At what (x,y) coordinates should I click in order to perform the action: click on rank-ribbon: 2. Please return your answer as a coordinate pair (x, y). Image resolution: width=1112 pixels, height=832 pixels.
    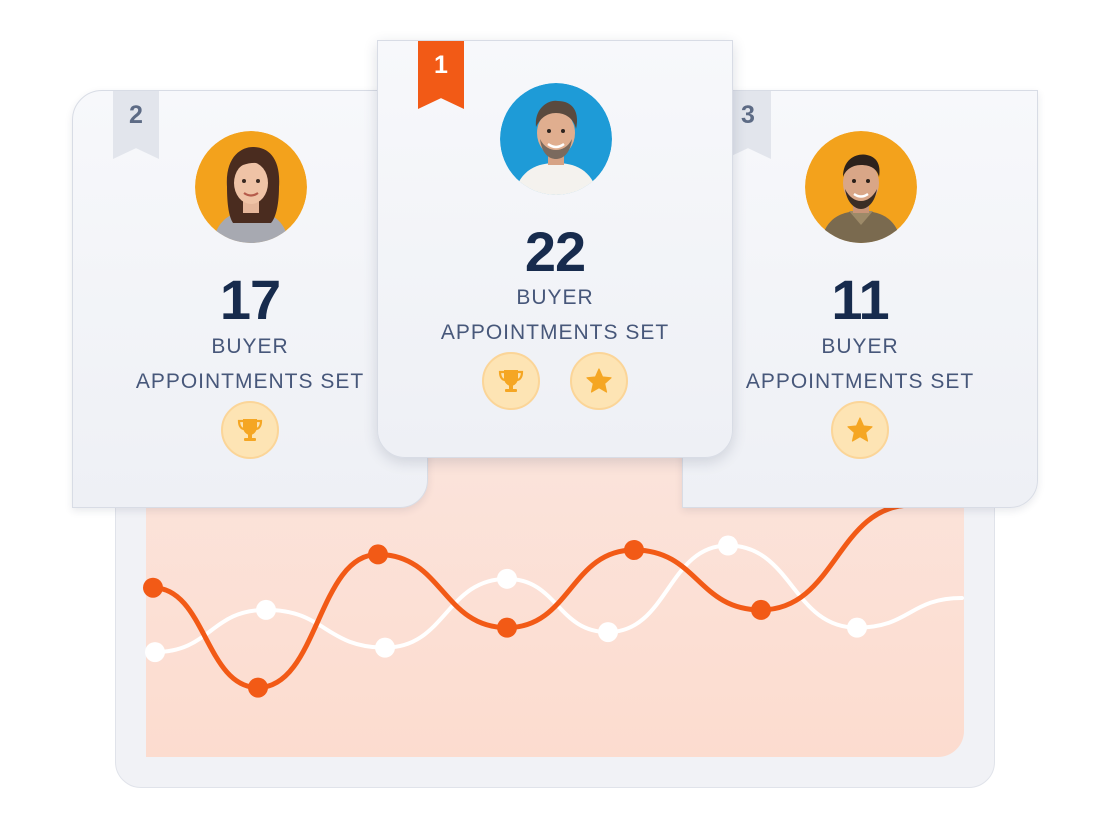
    Looking at the image, I should click on (136, 125).